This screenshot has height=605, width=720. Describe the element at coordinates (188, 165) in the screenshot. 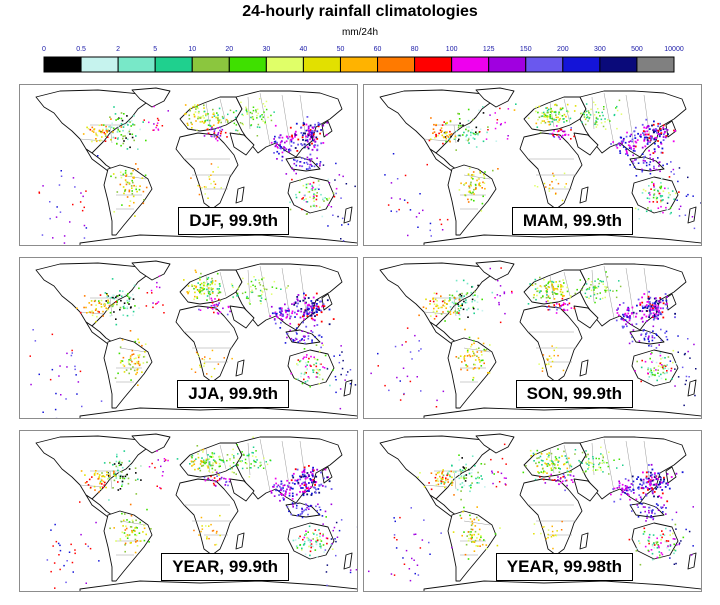

I see `map-panel-djf: DJF, 99.9th` at that location.